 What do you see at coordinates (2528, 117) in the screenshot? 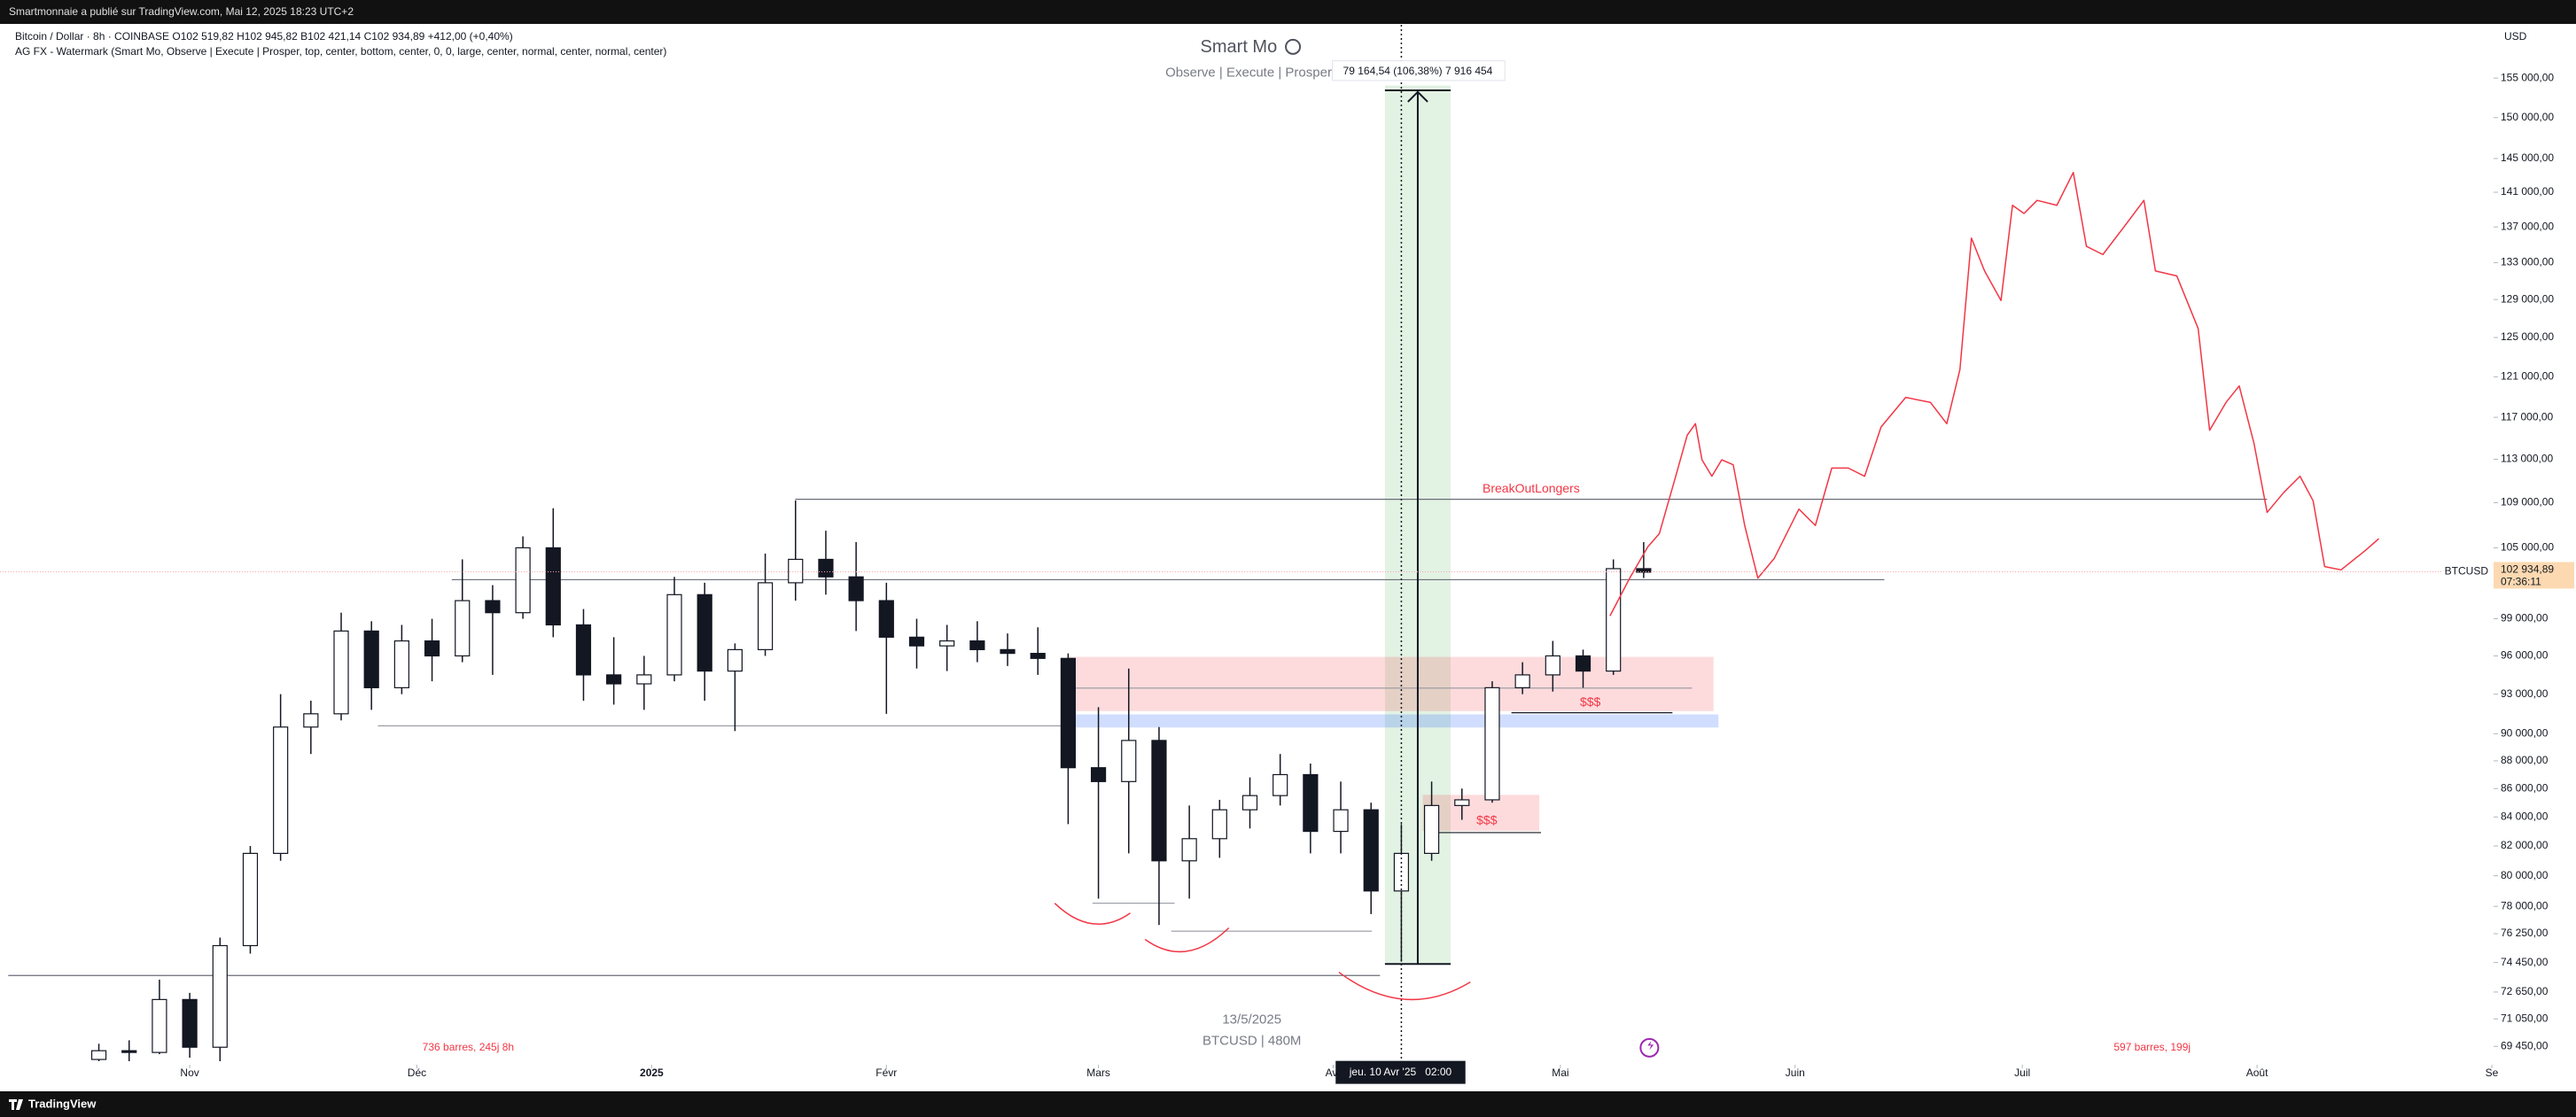
I see `y-tick-label: 150 000,00` at bounding box center [2528, 117].